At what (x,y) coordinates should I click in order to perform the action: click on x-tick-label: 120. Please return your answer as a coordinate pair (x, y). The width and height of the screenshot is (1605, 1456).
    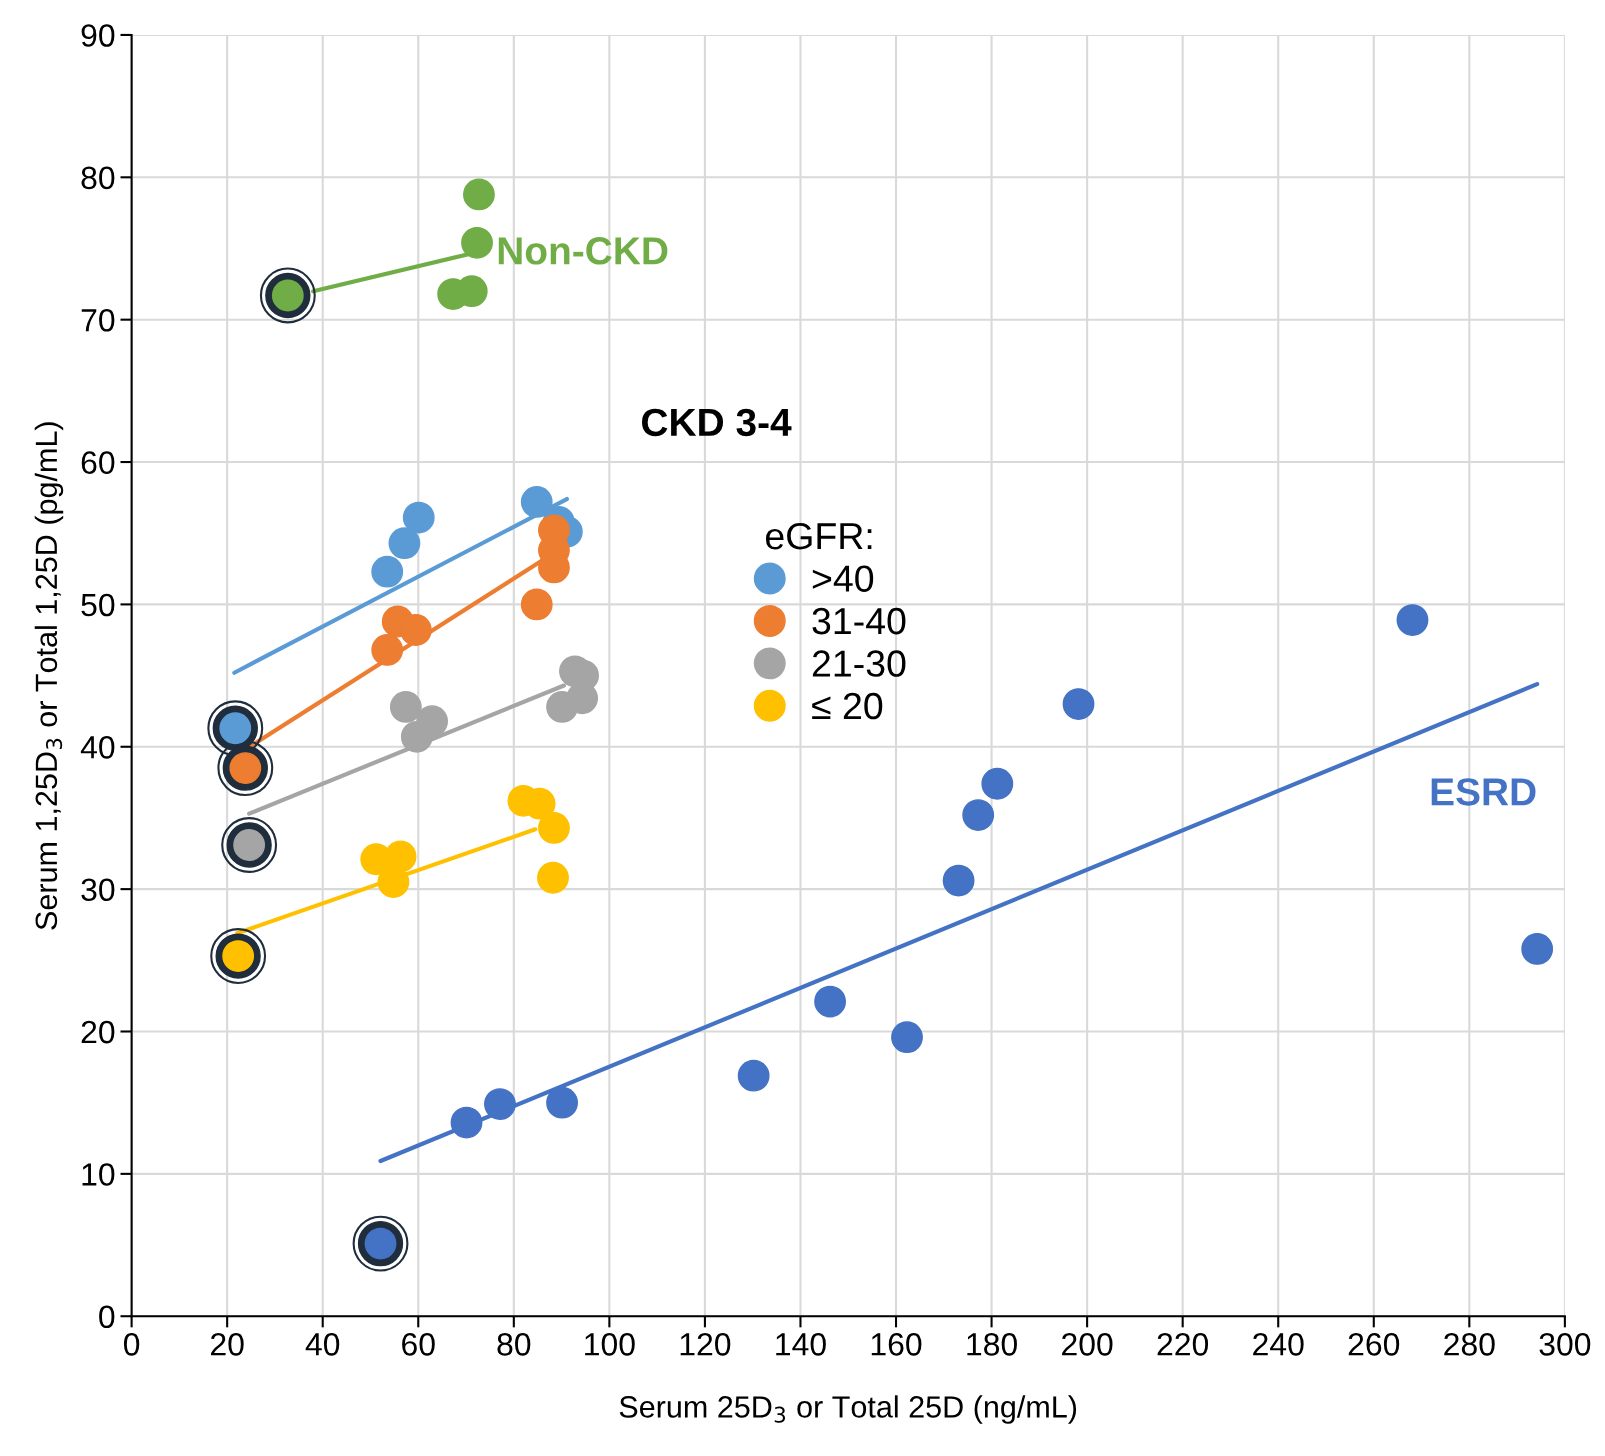
    Looking at the image, I should click on (705, 1344).